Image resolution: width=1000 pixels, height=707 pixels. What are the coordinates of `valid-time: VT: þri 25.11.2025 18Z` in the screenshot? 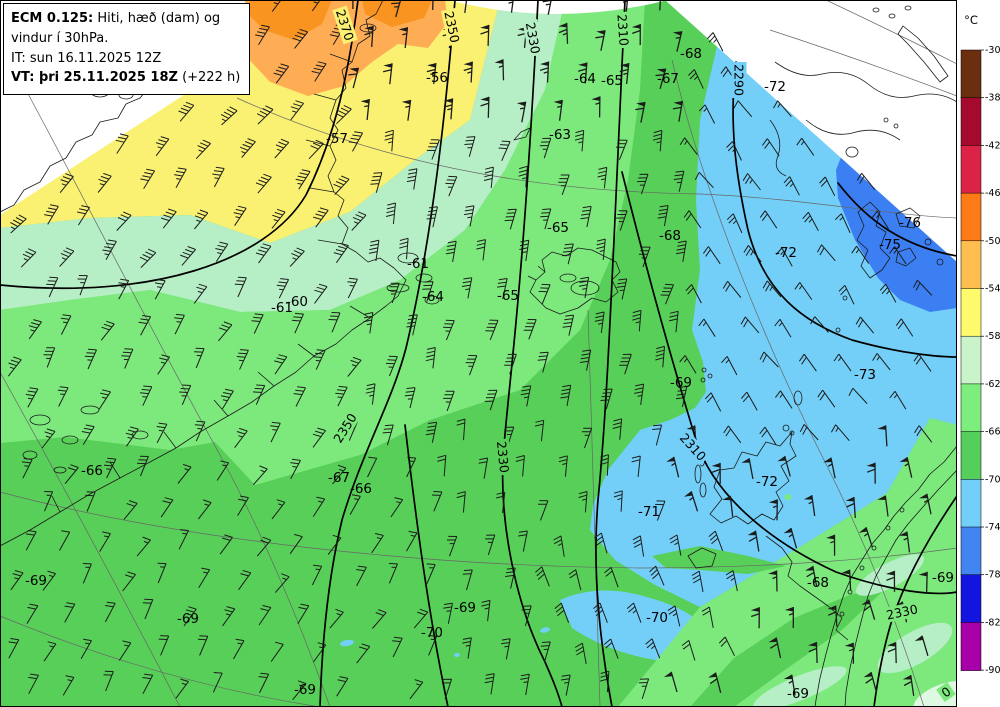 It's located at (94, 78).